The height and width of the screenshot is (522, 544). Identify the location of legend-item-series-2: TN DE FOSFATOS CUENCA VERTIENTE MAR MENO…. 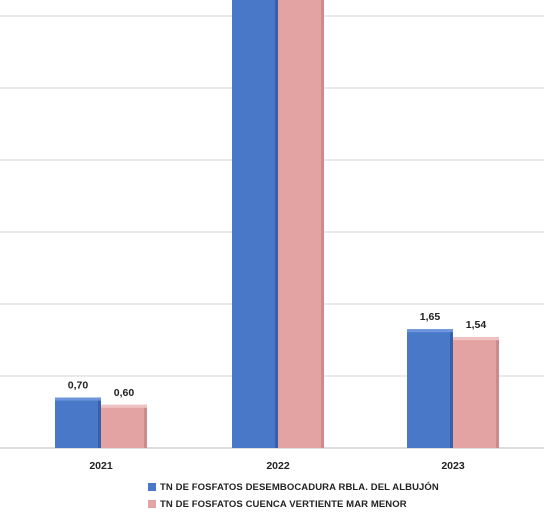
(277, 504).